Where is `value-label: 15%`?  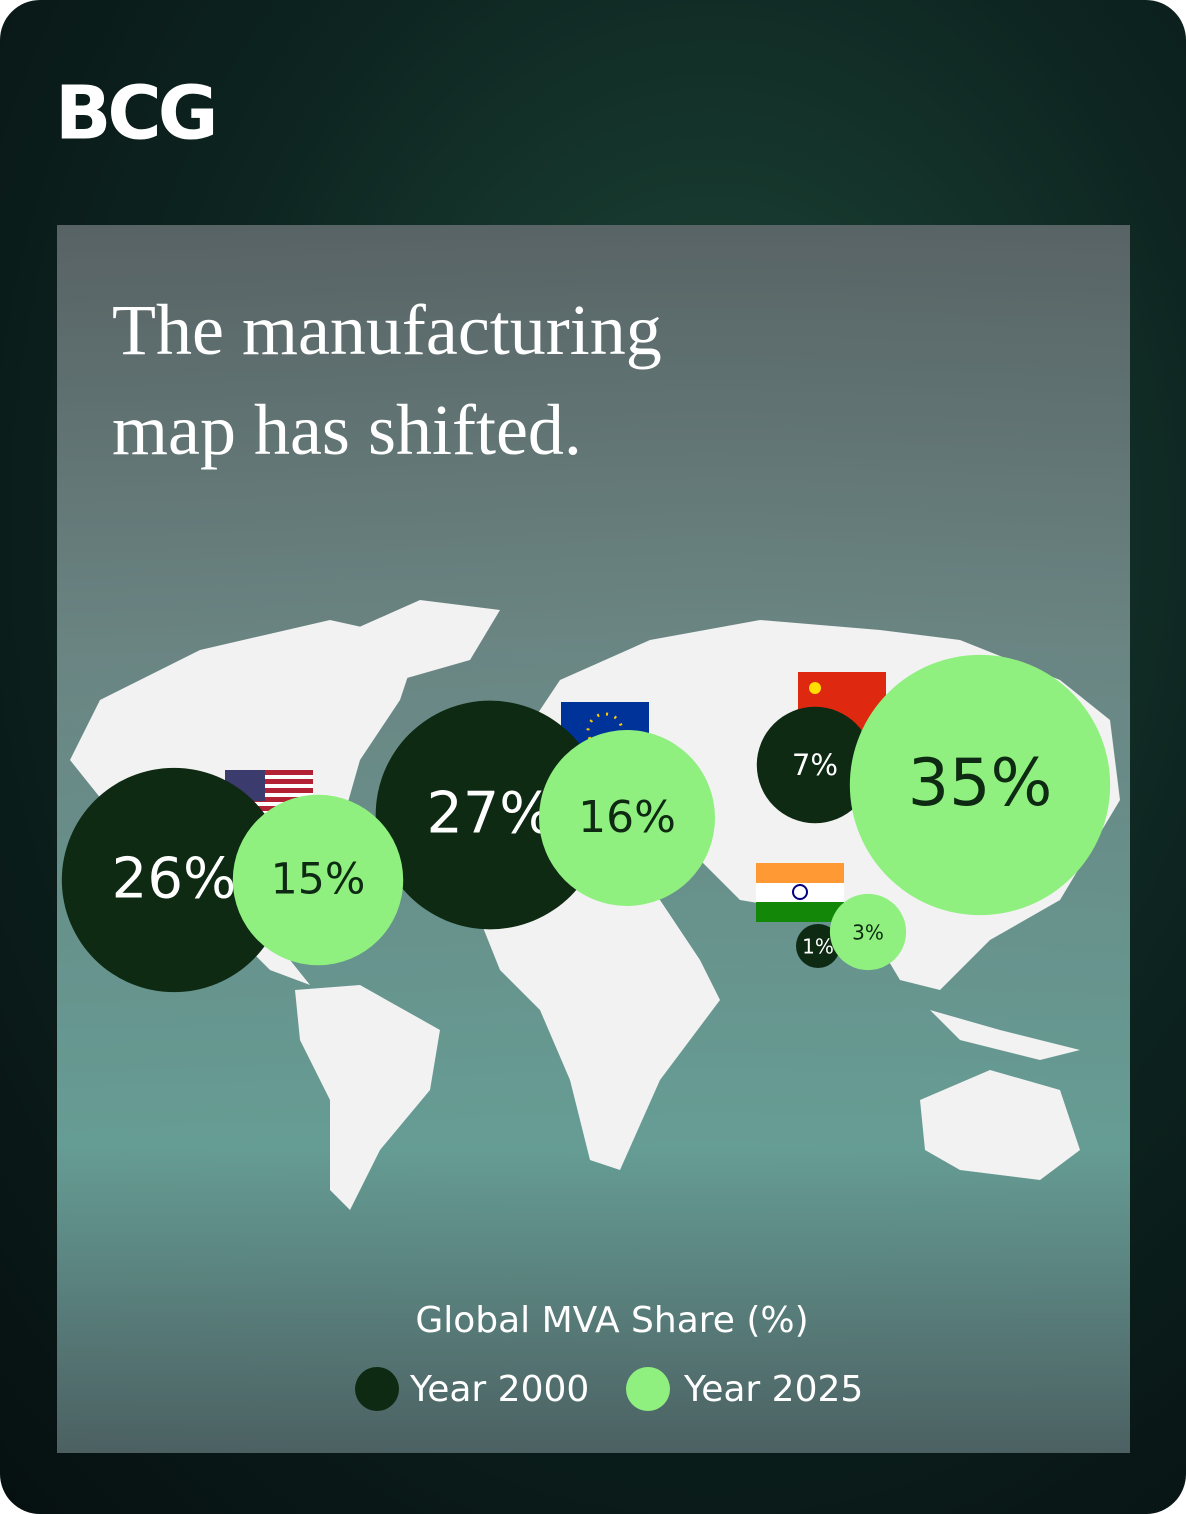 value-label: 15% is located at coordinates (318, 880).